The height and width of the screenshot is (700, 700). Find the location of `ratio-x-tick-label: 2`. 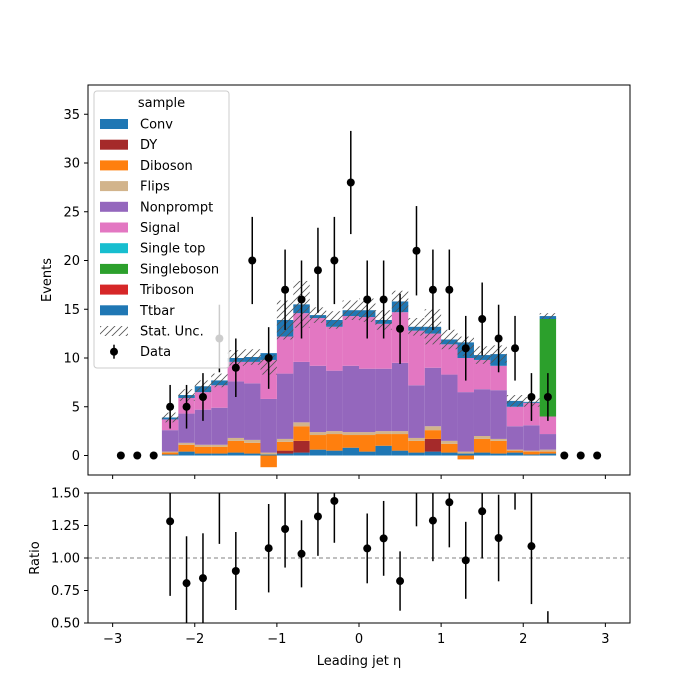

ratio-x-tick-label: 2 is located at coordinates (523, 639).